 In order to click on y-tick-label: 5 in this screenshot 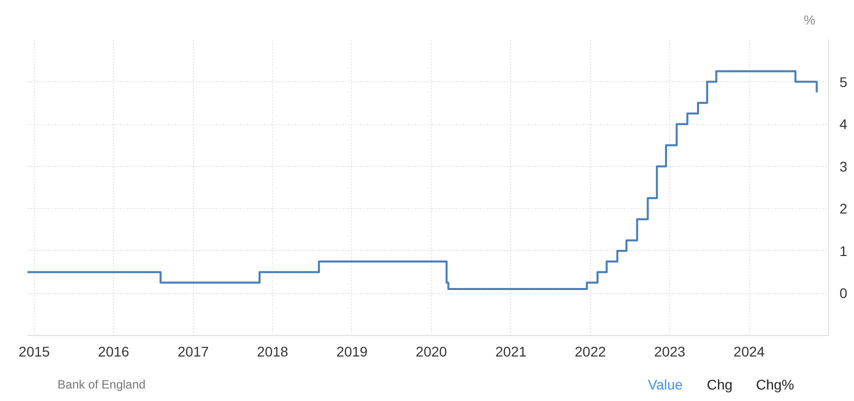, I will do `click(844, 82)`.